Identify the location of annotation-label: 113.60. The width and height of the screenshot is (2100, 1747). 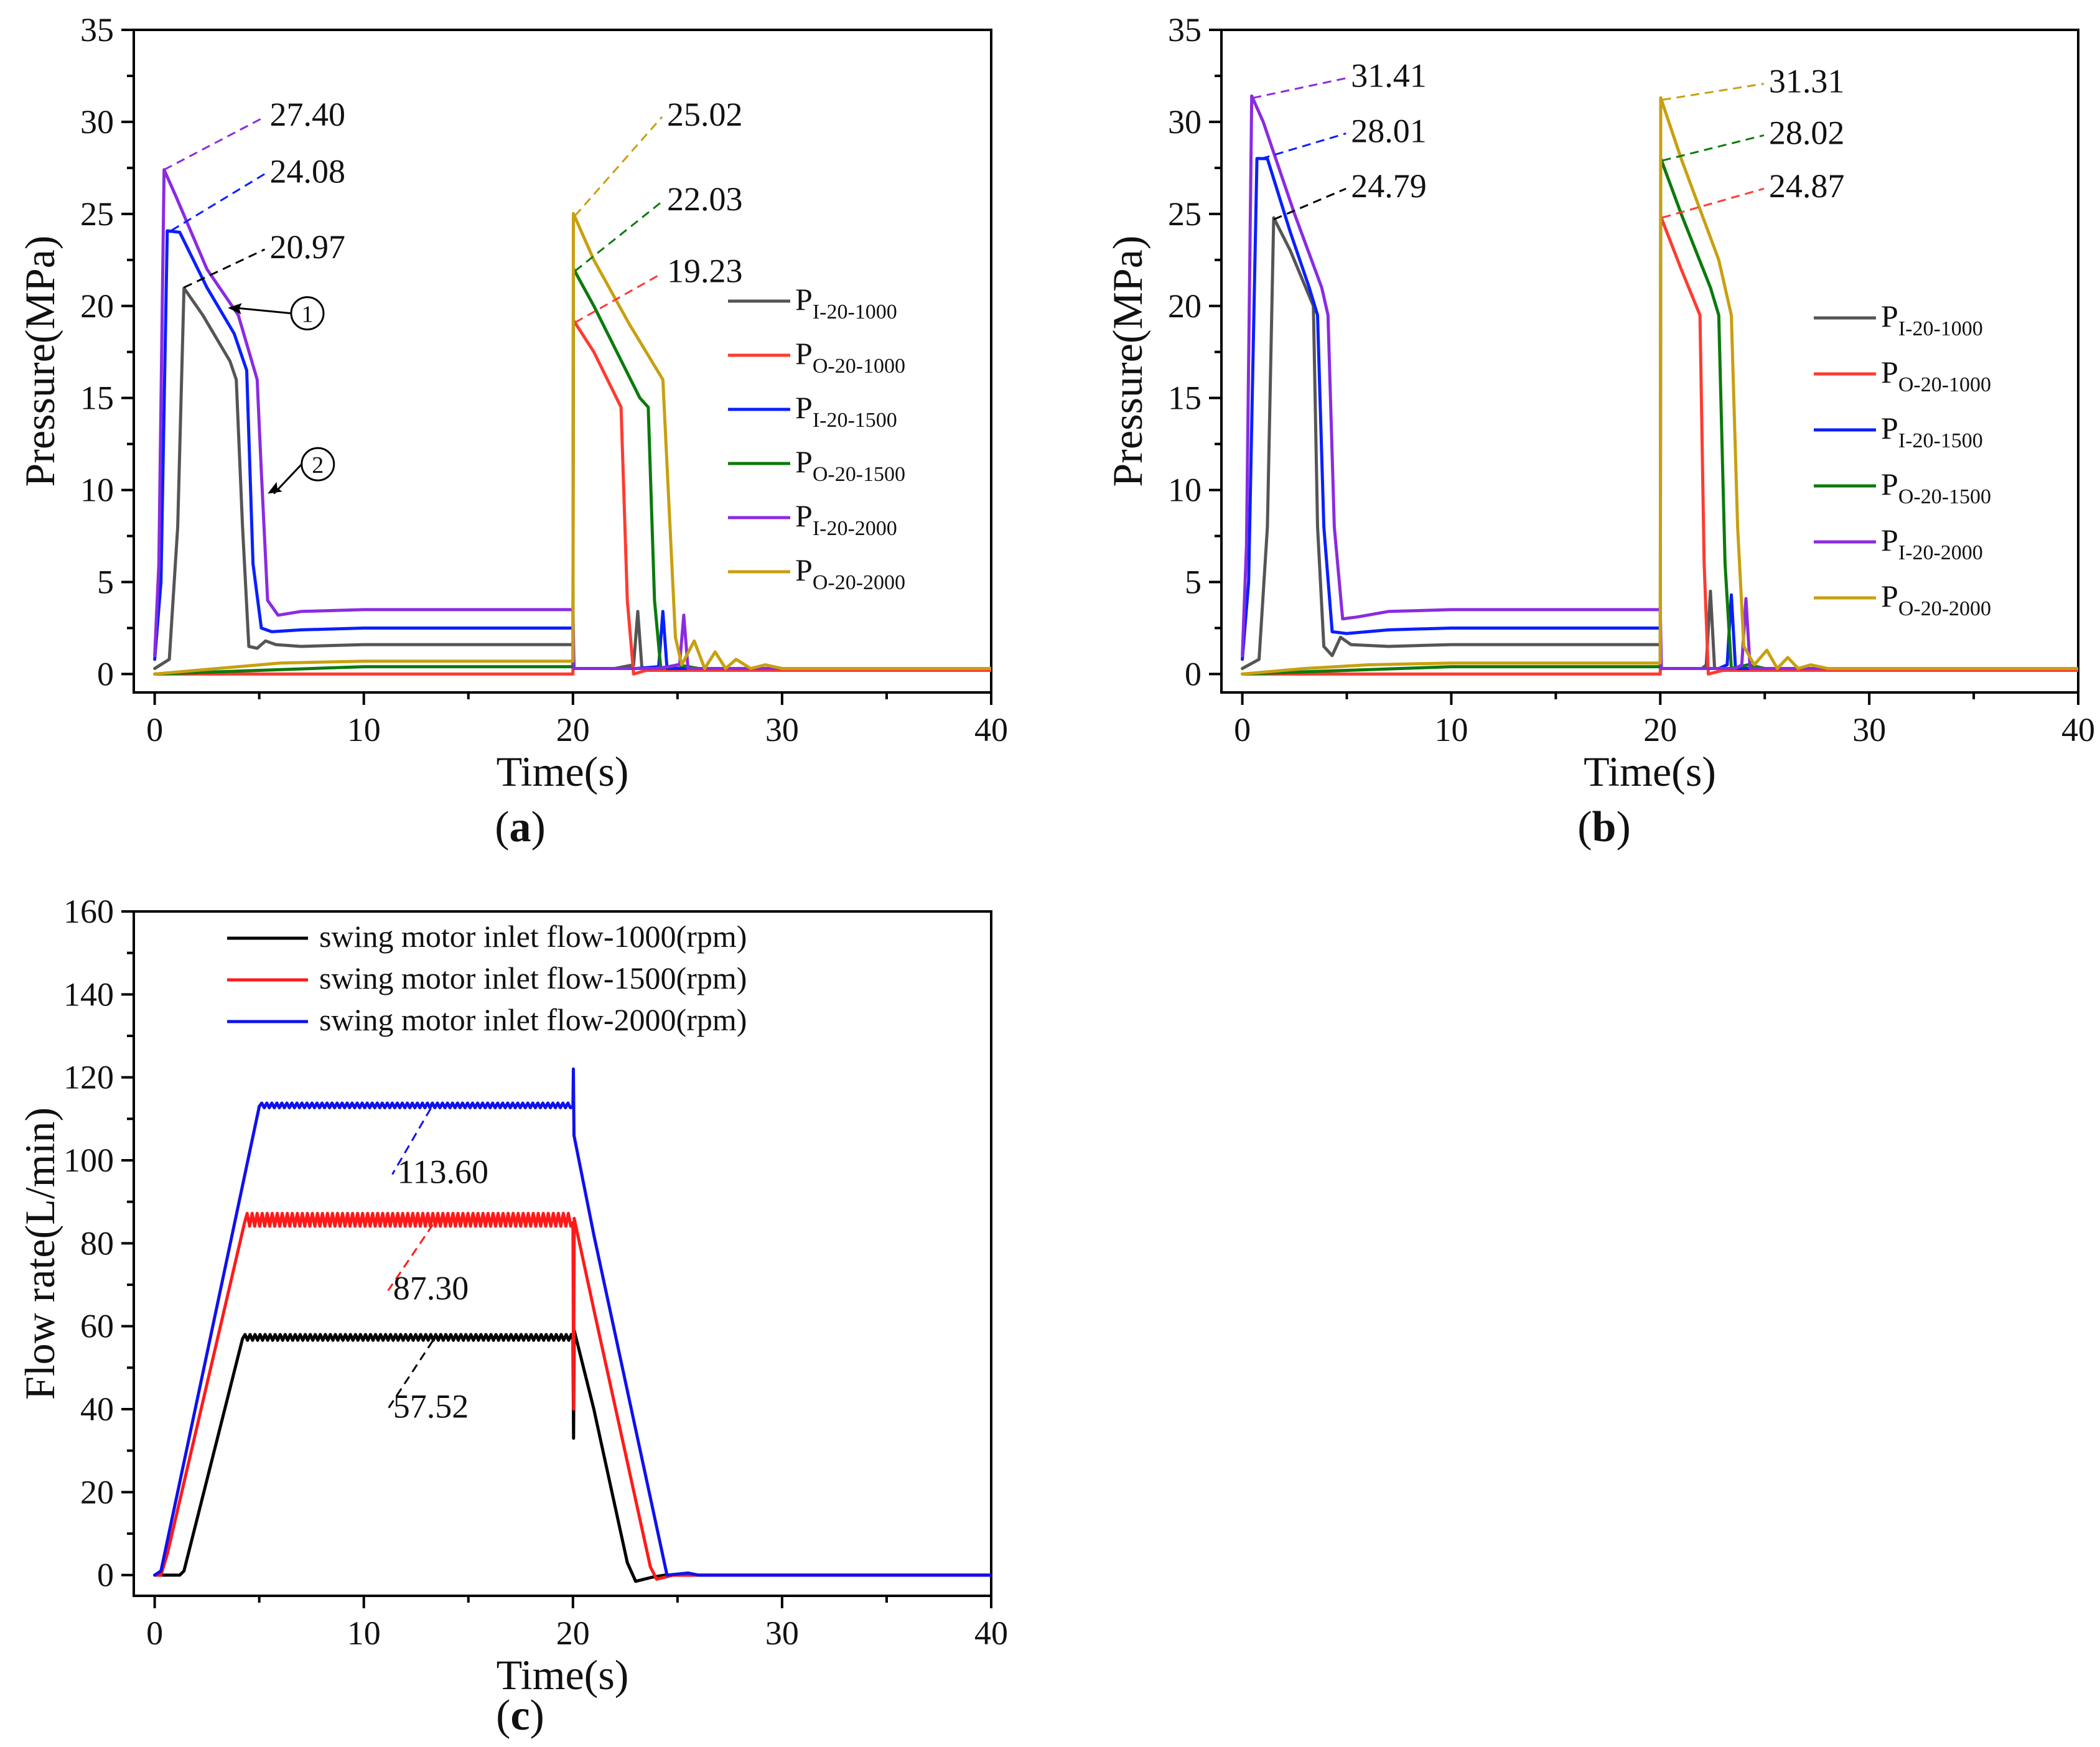
(443, 1172).